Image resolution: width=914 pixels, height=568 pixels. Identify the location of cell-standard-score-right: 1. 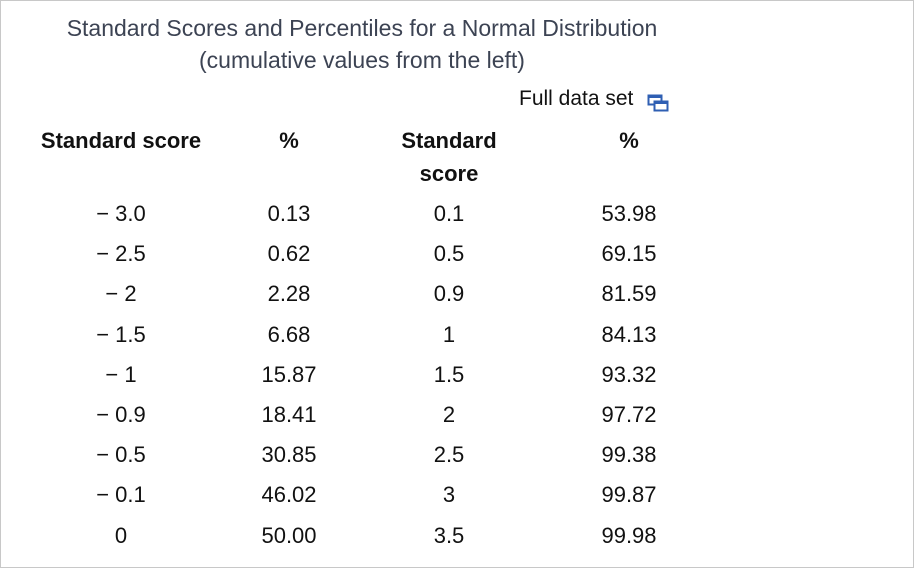
(449, 334).